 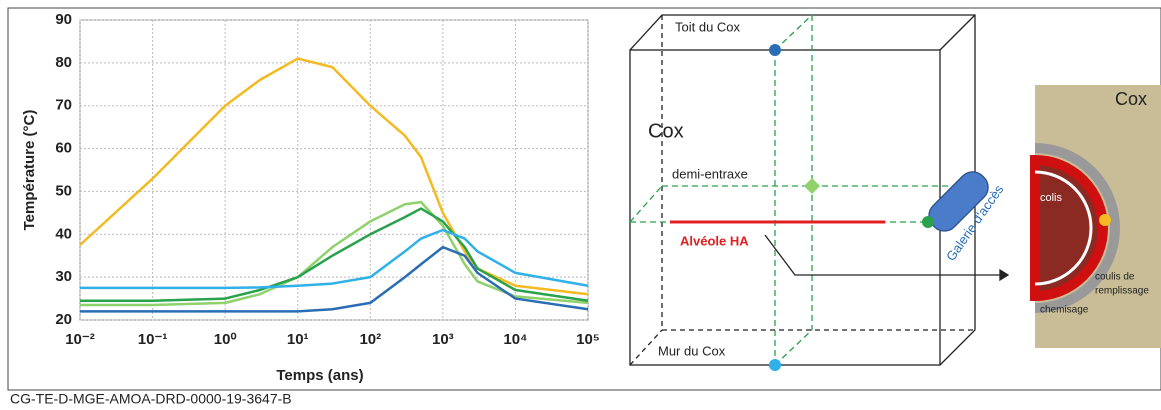 I want to click on box-hidden, so click(x=646, y=347).